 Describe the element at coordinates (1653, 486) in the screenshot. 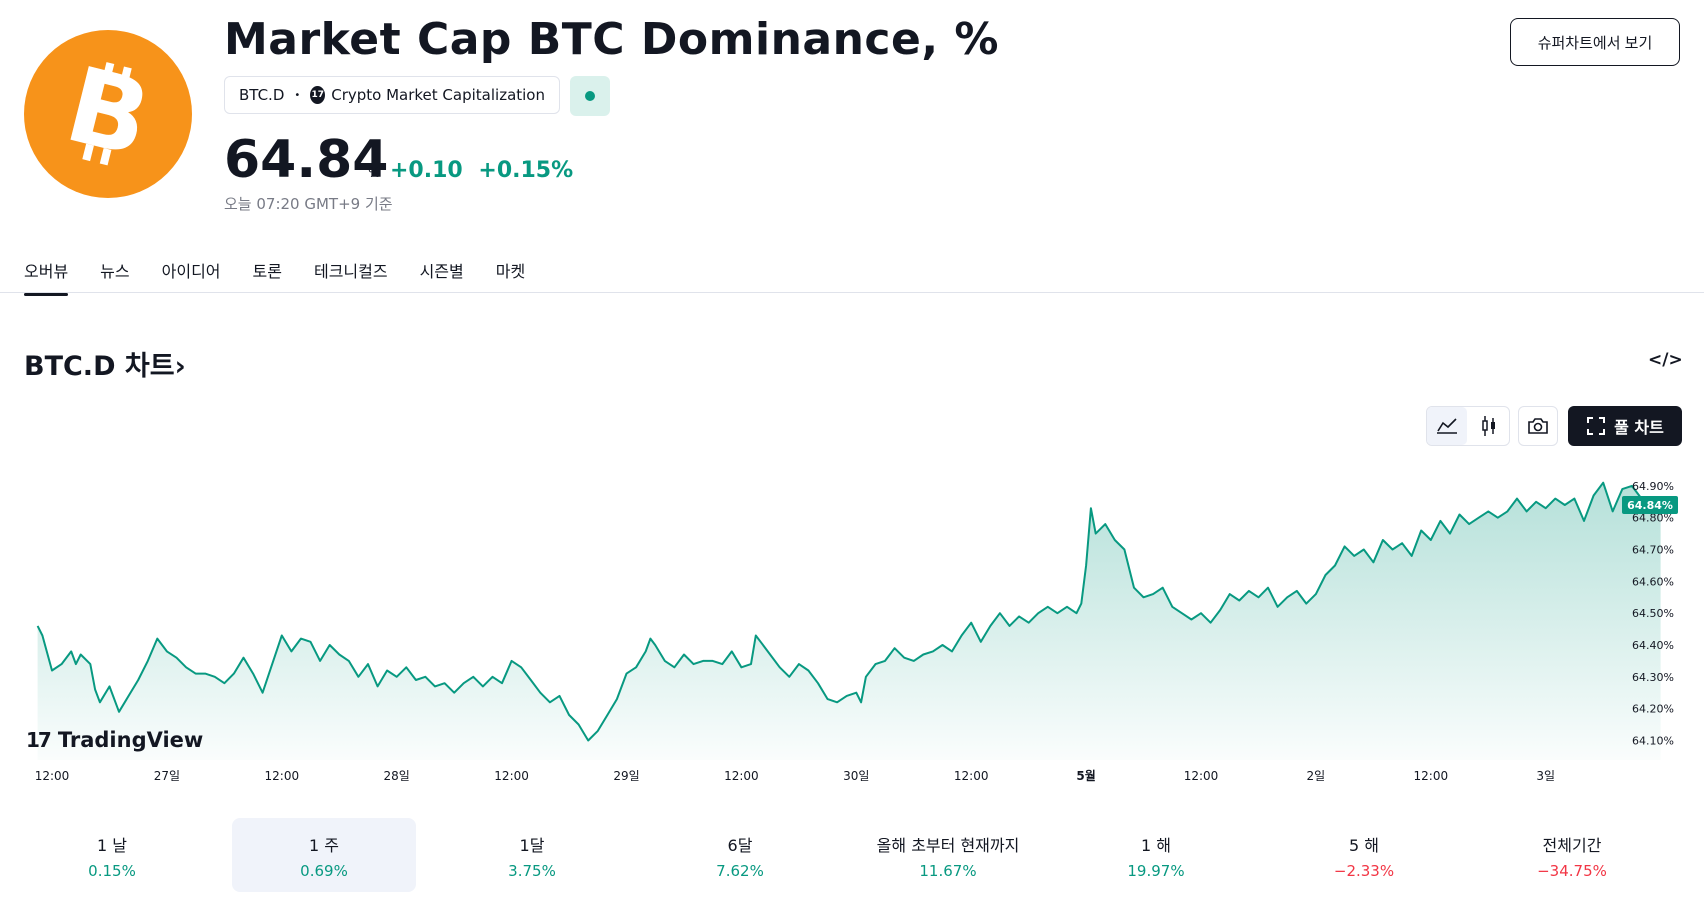

I see `y-tick-label: 64.90%` at that location.